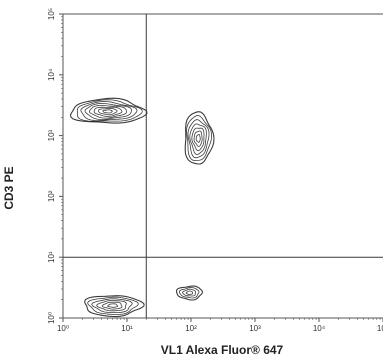  What do you see at coordinates (255, 328) in the screenshot?
I see `x-tick-label: 10³` at bounding box center [255, 328].